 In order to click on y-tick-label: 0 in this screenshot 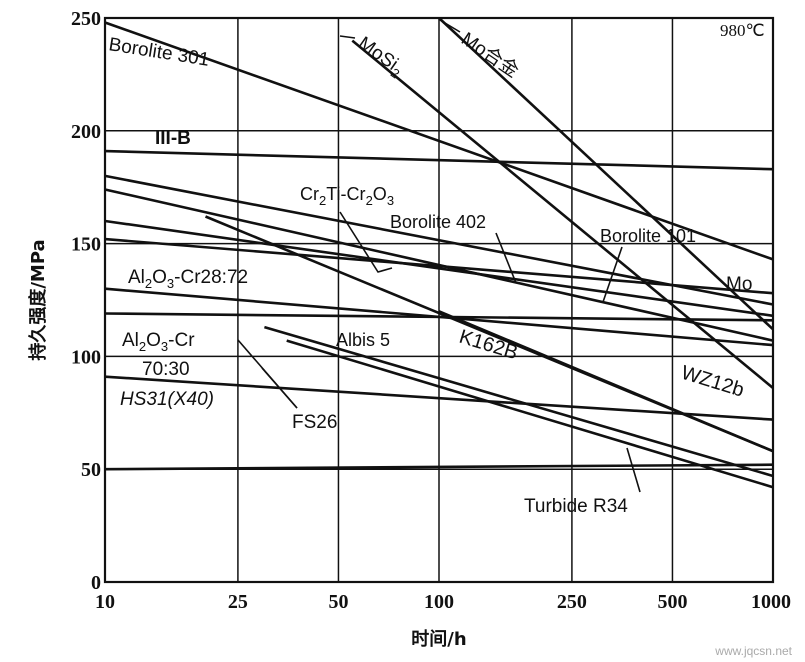, I will do `click(96, 583)`.